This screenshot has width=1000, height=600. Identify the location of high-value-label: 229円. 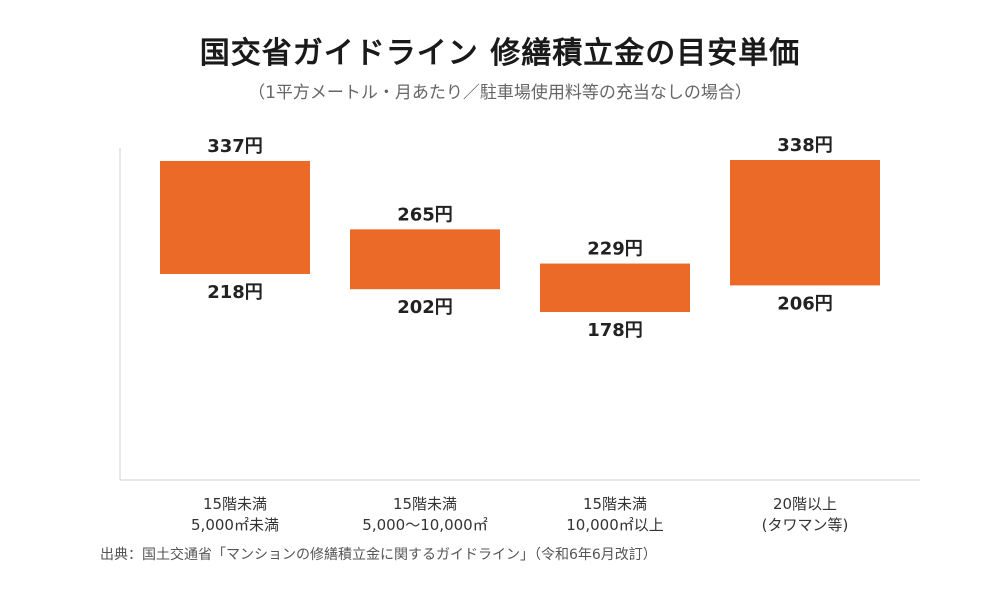
(615, 249).